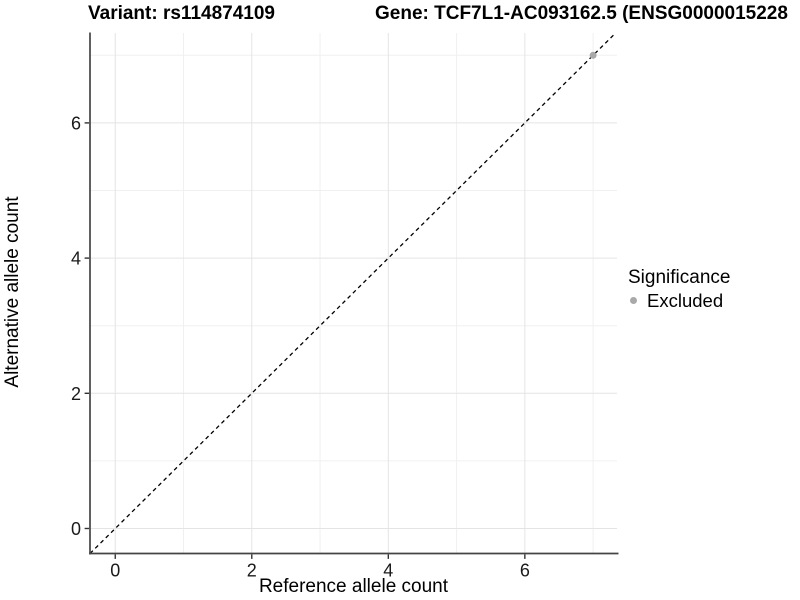 This screenshot has width=800, height=600. What do you see at coordinates (525, 571) in the screenshot?
I see `x-tick-label: 6` at bounding box center [525, 571].